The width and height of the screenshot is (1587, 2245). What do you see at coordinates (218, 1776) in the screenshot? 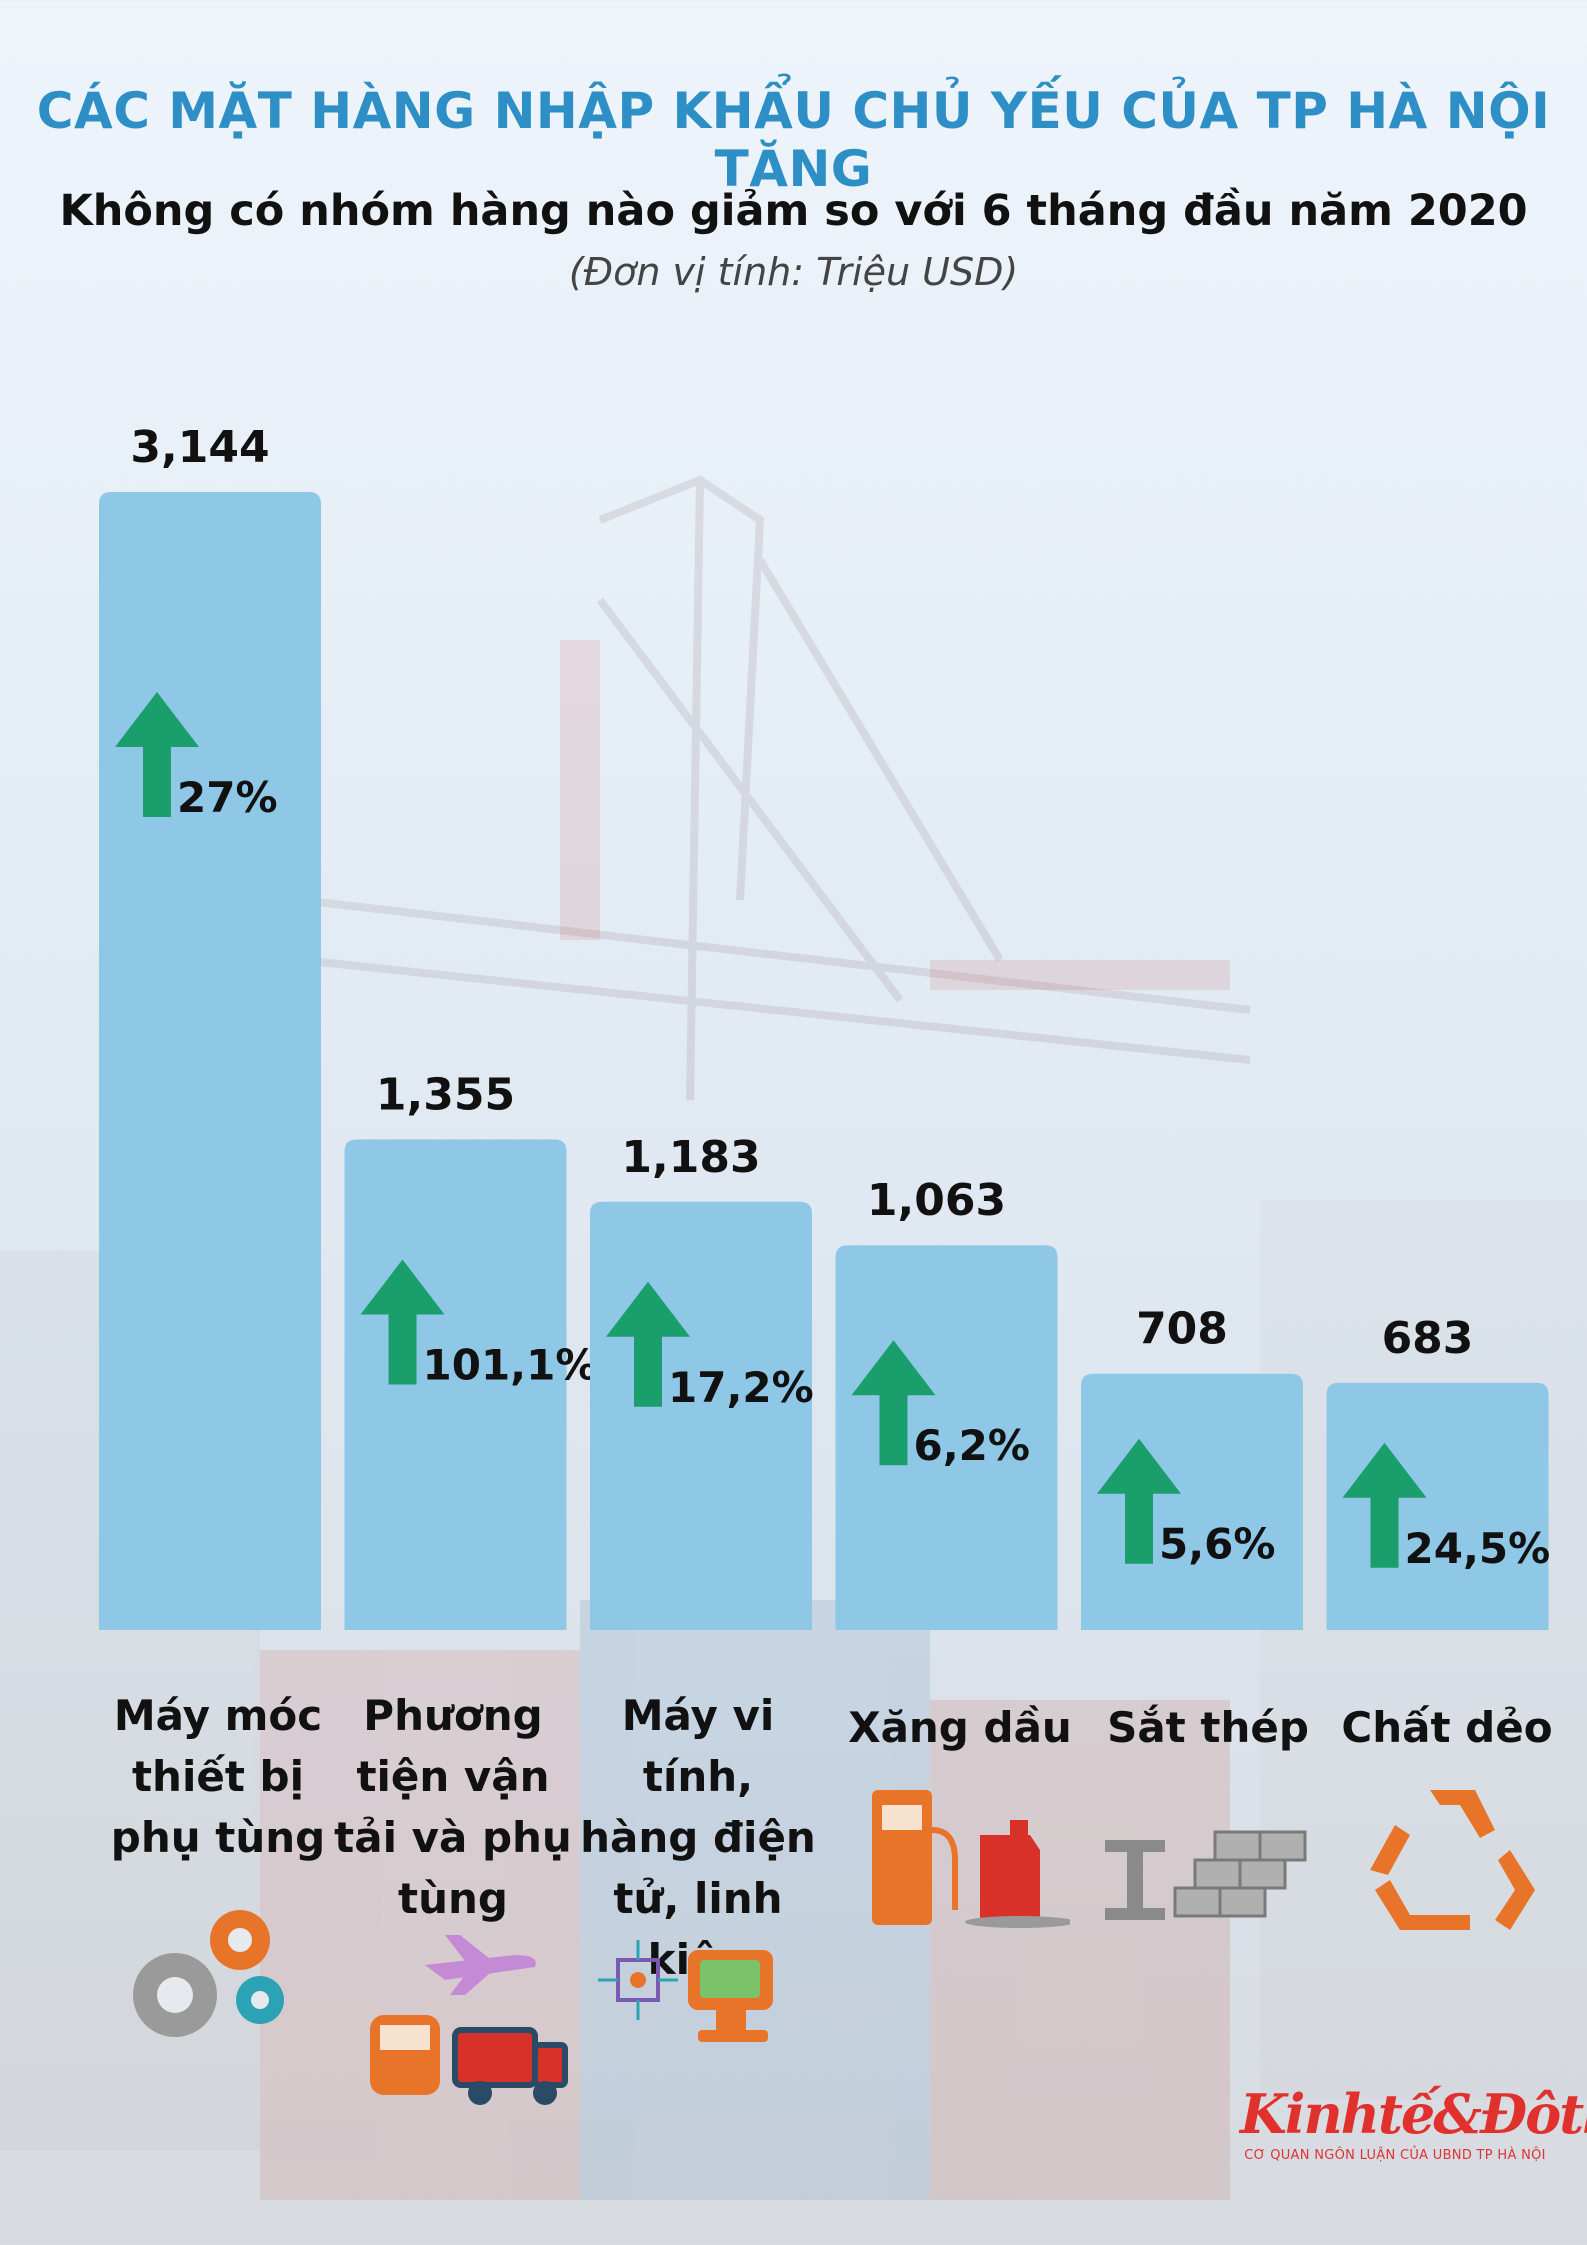
I see `category-label-machinery: Máy móc thiết bị phụ tùng` at bounding box center [218, 1776].